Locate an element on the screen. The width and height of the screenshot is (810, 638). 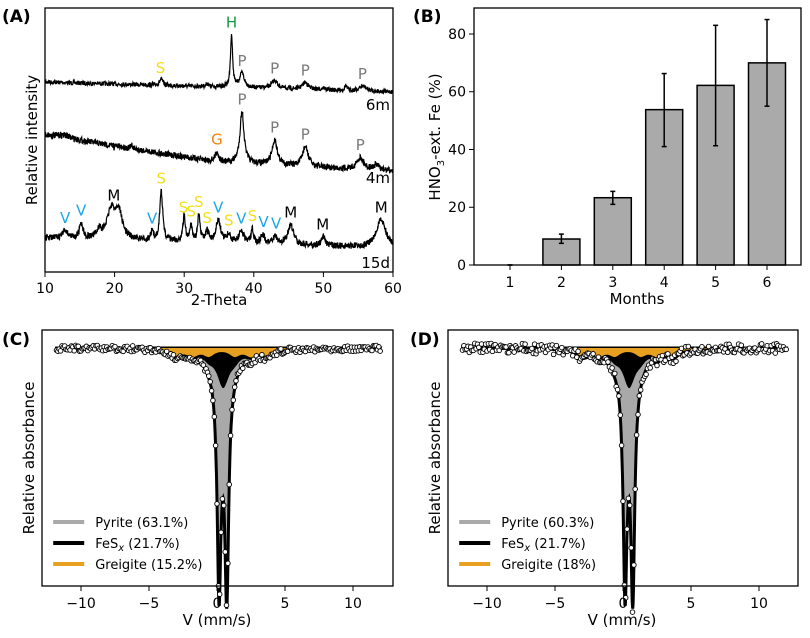
x-tick-label: 50 is located at coordinates (323, 289).